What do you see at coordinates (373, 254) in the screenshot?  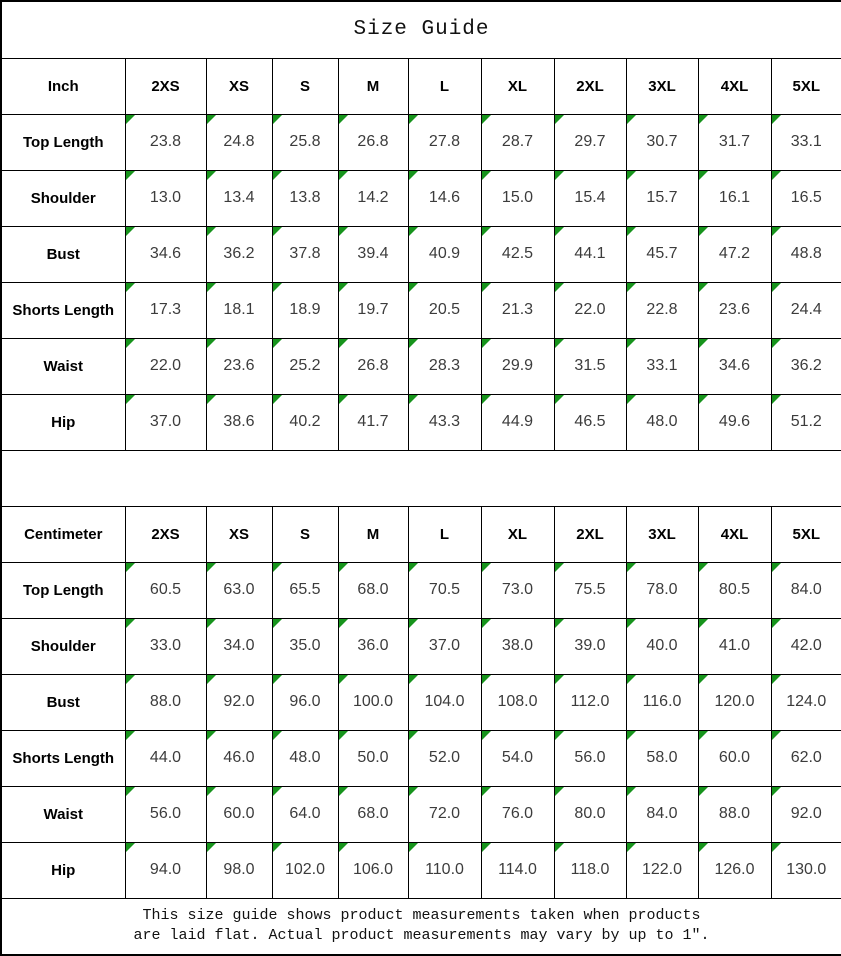 I see `measurement-value-cell: 39.4` at bounding box center [373, 254].